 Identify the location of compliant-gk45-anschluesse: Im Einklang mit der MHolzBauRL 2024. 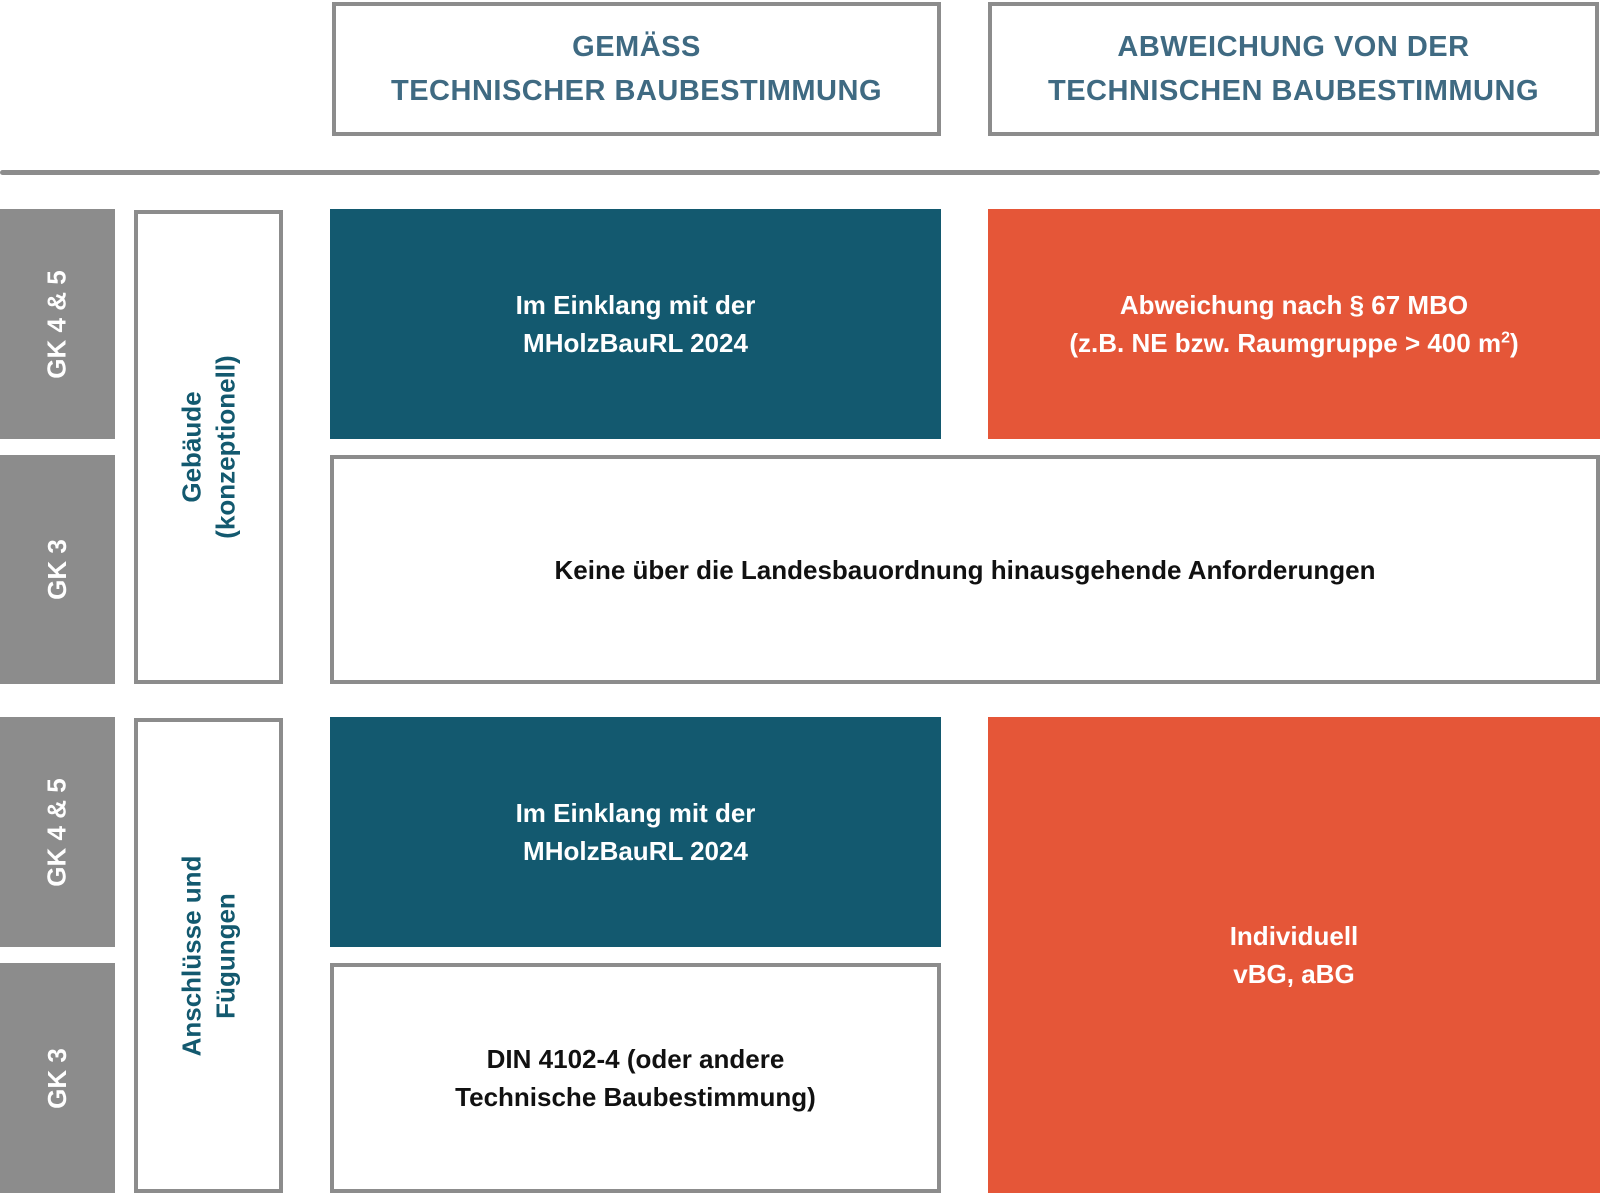
(635, 832).